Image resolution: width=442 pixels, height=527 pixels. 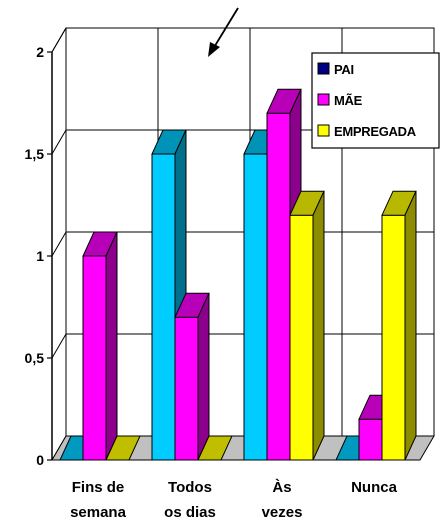 I want to click on y-tick-label: 0,5, so click(x=35, y=358).